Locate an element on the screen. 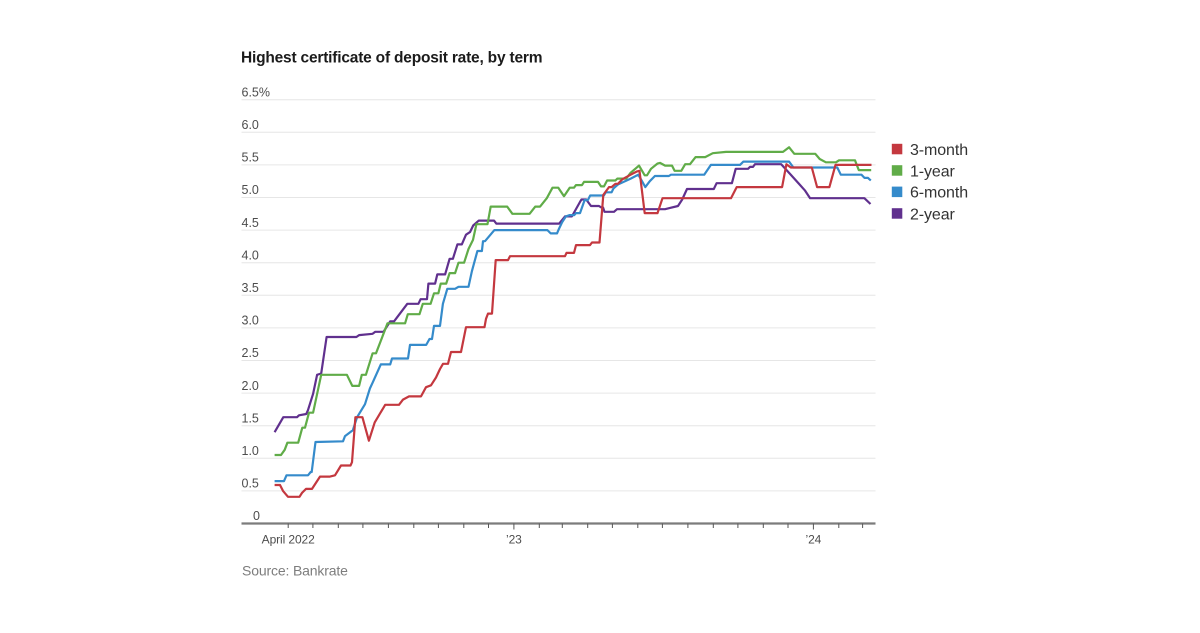 The width and height of the screenshot is (1200, 633). svg-text: 3-month is located at coordinates (939, 150).